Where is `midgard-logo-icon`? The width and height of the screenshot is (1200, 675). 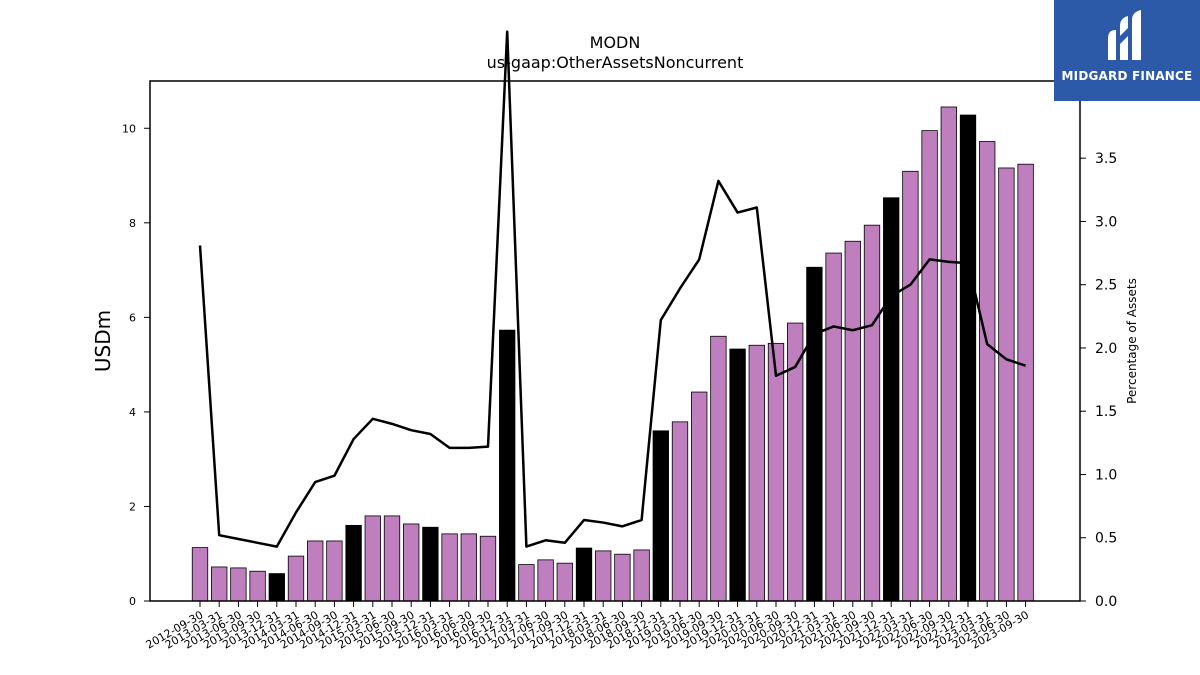 midgard-logo-icon is located at coordinates (1124, 35).